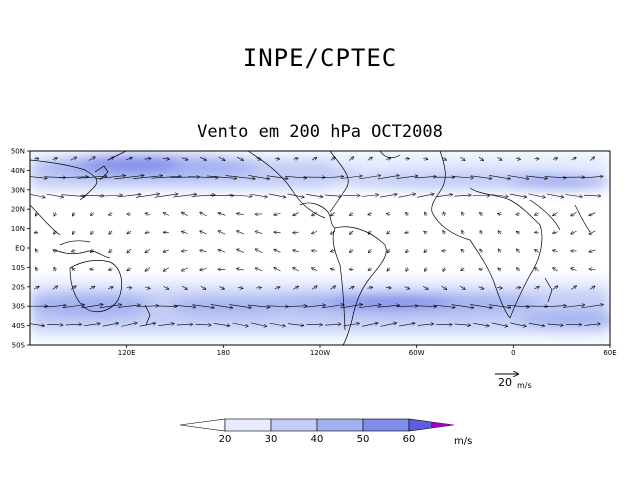  I want to click on colorbar: 20 30 40 50 60 m/s, so click(325, 432).